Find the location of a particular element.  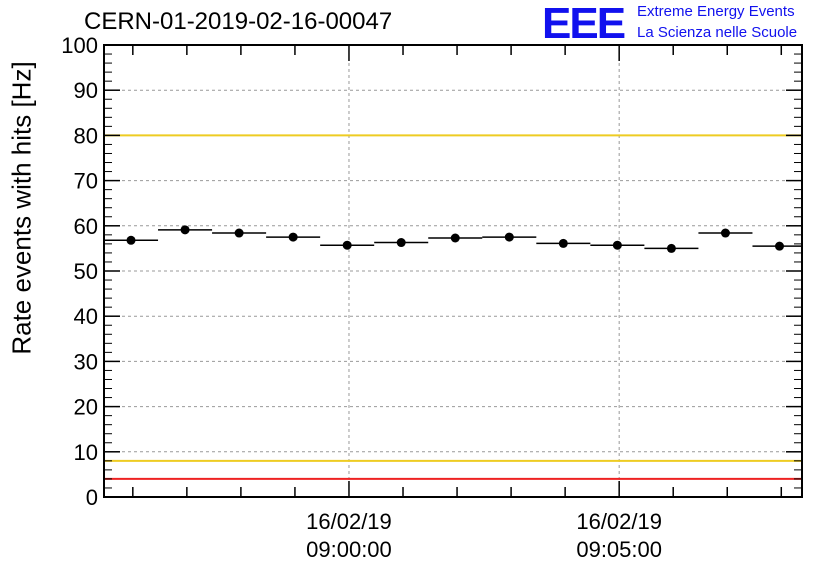

logo-subtitle-2: La Scienza nelle Scuole is located at coordinates (717, 32).